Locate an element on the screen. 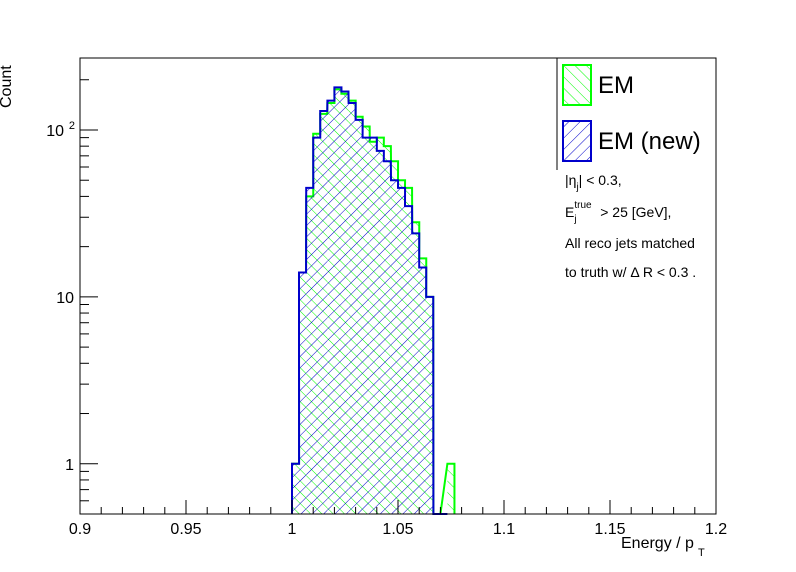  x-tick-label-6: 1.2 is located at coordinates (716, 529).